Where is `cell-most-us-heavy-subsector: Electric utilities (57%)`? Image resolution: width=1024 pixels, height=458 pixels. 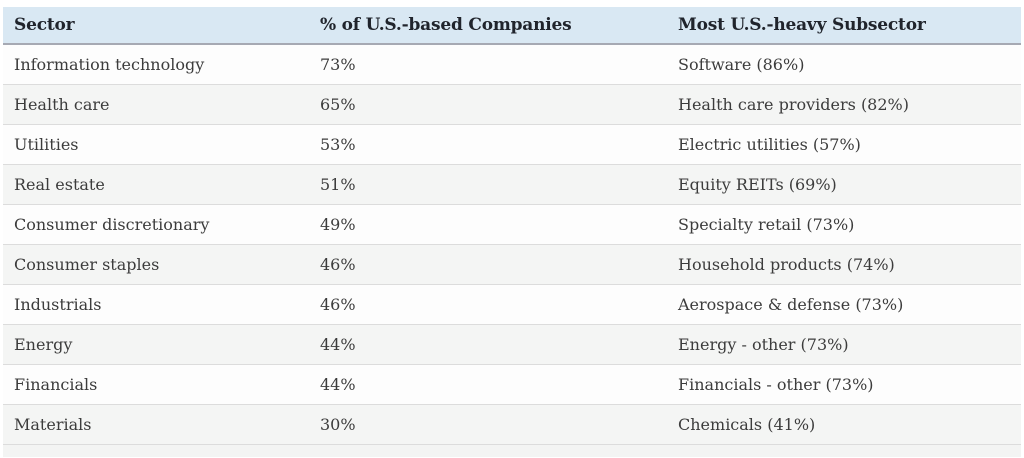 cell-most-us-heavy-subsector: Electric utilities (57%) is located at coordinates (844, 144).